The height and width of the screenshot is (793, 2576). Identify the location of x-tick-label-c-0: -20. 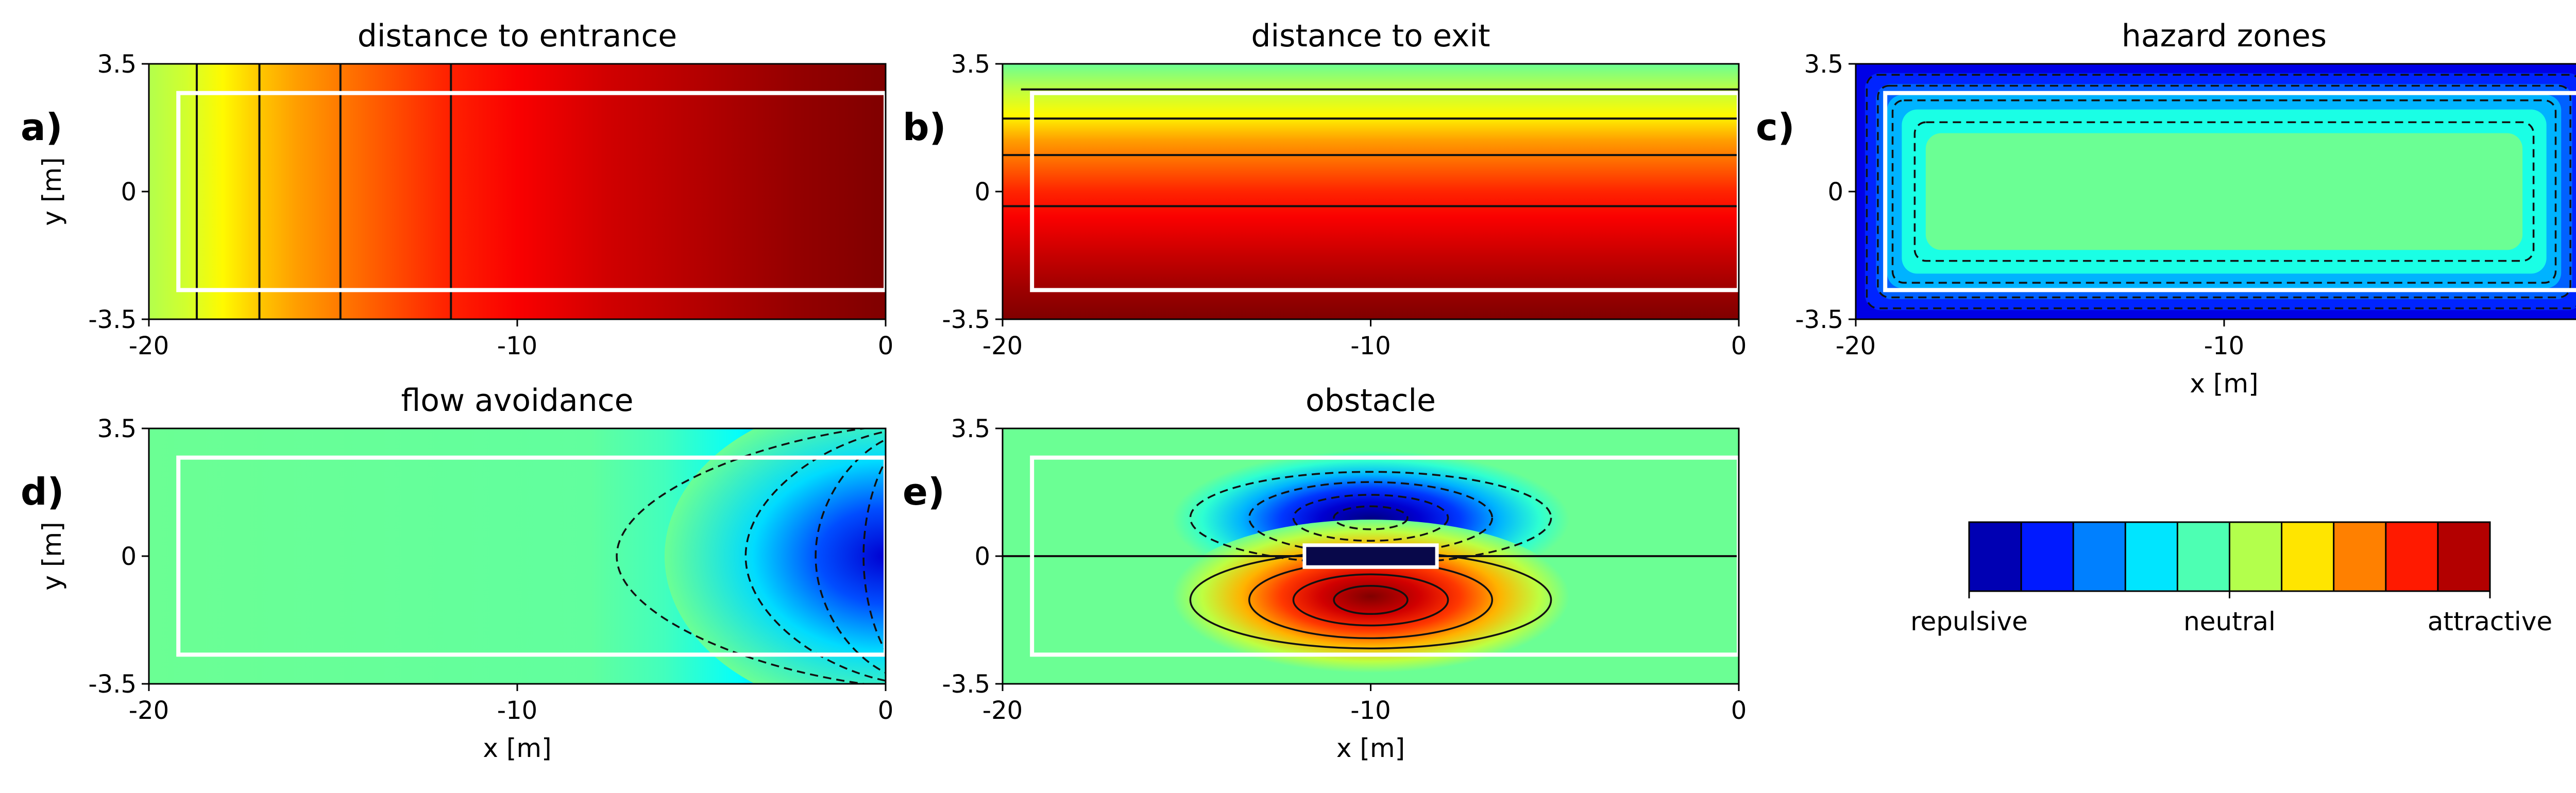
(1856, 346).